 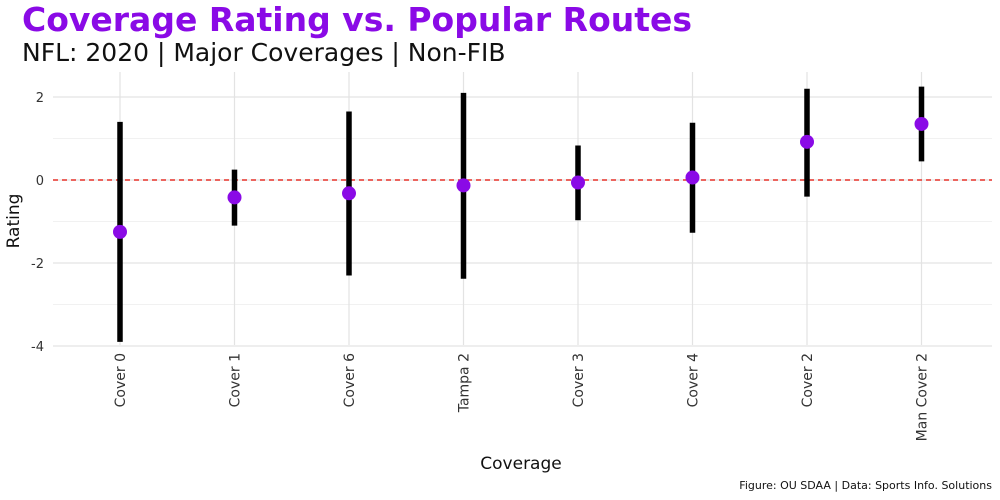 I want to click on chart-title: Coverage Rating vs. Popular Routes, so click(x=357, y=19).